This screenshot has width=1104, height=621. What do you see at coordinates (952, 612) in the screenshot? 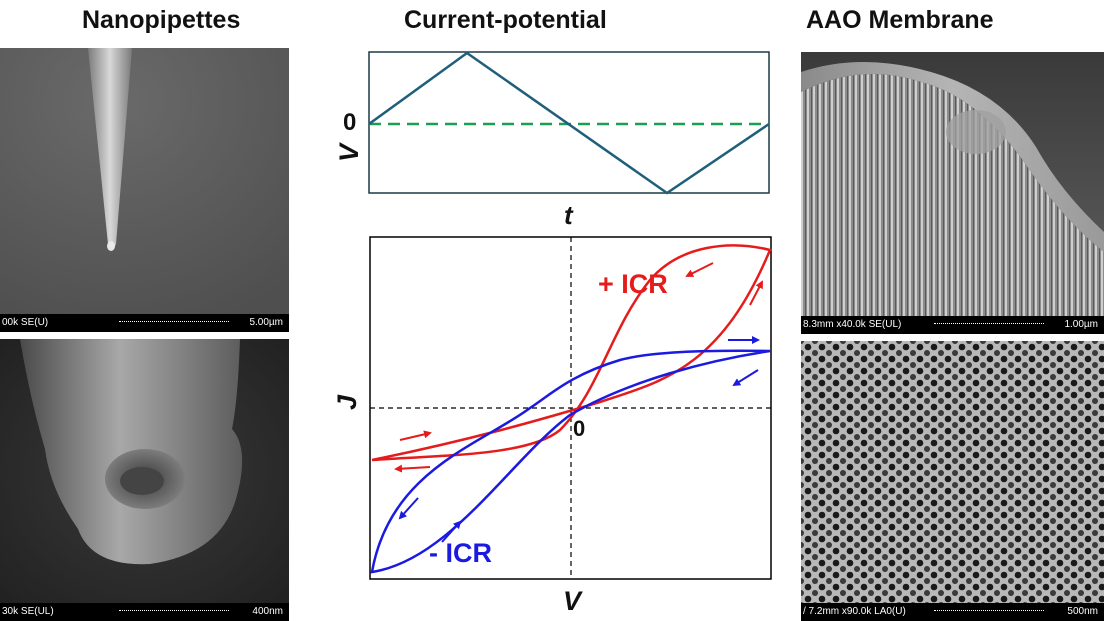
I see `aao-top-view-databar: / 7.2mm x90.0k LA0(U) 500nm` at bounding box center [952, 612].